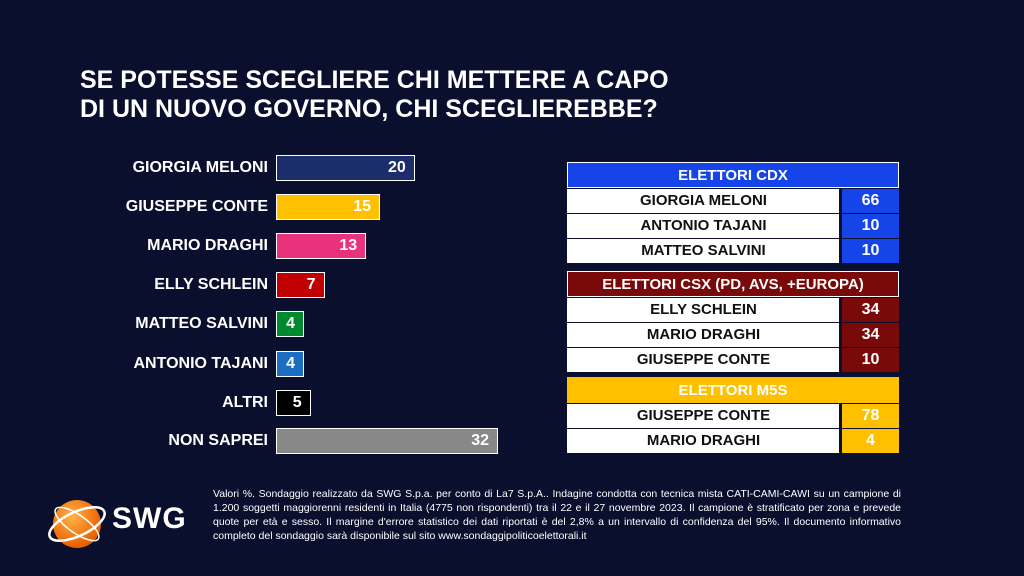  Describe the element at coordinates (311, 284) in the screenshot. I see `bar-value-label: 7` at that location.